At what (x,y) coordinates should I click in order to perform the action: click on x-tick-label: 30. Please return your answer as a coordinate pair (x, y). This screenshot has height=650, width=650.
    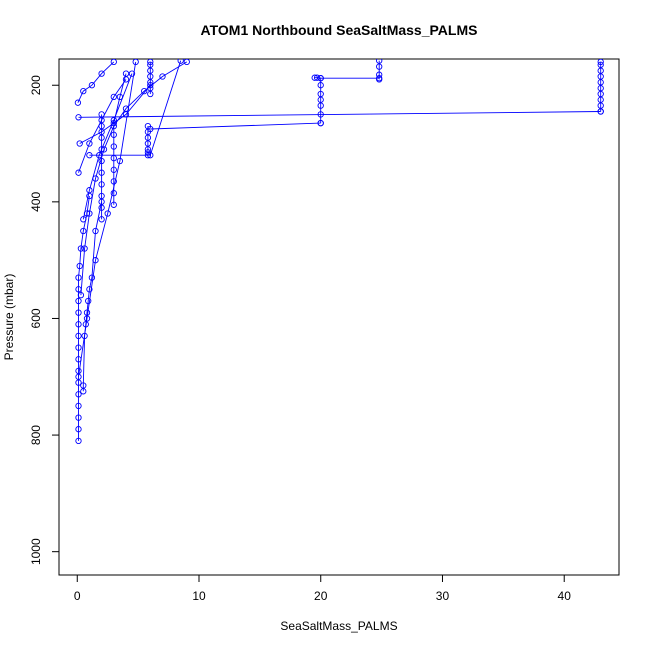
    Looking at the image, I should click on (443, 596).